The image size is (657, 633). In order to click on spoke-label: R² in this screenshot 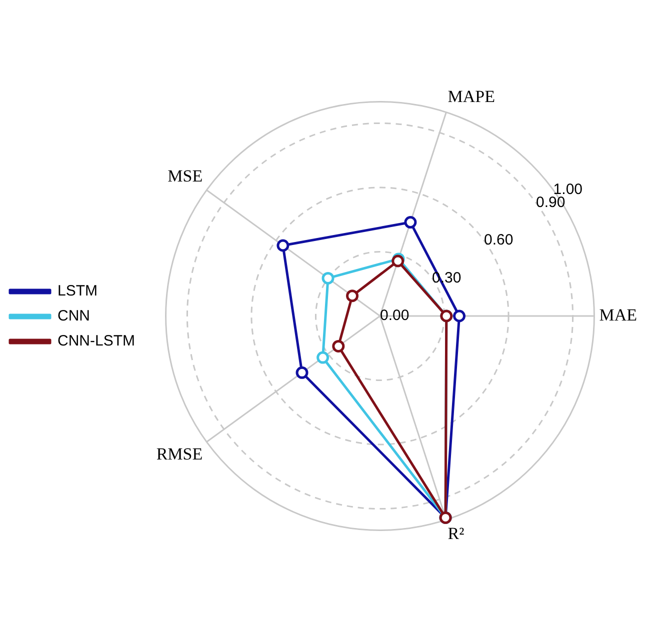, I will do `click(456, 534)`.